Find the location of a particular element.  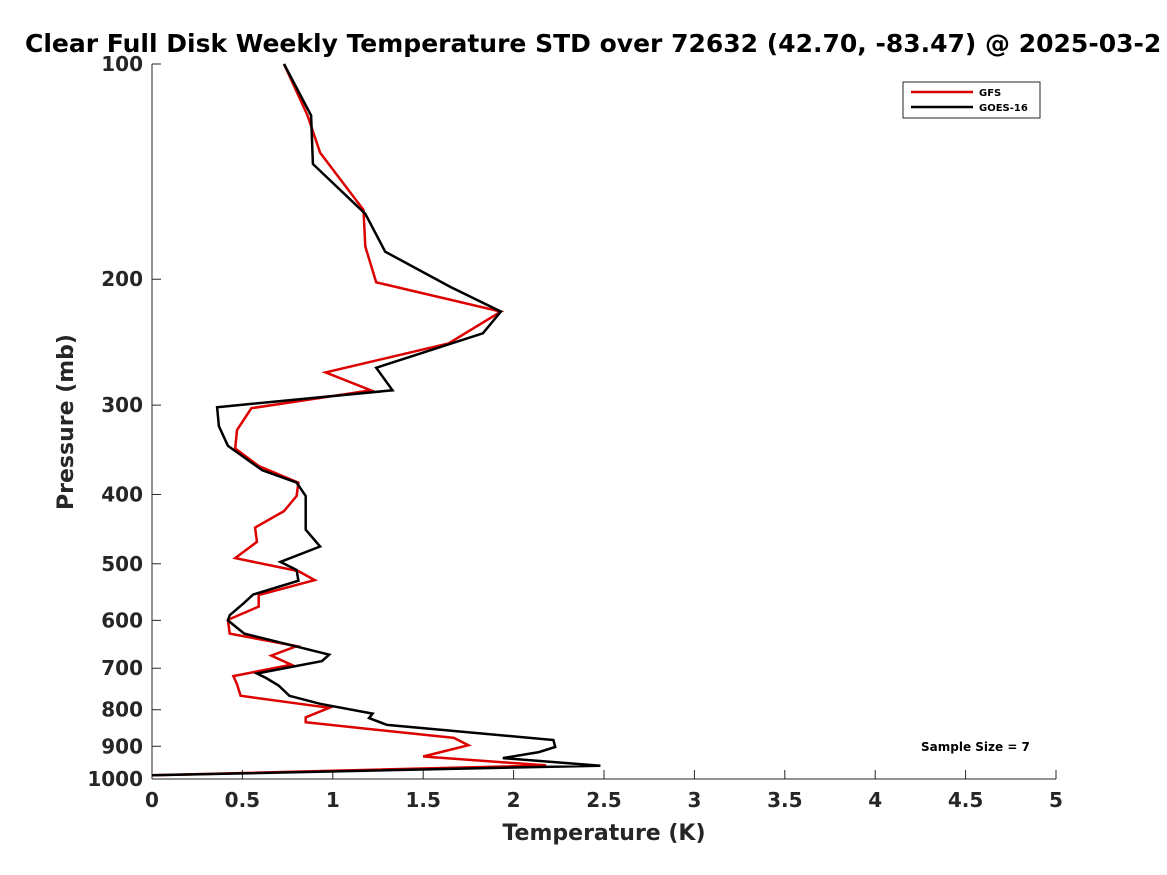

y-tick-label: 500 is located at coordinates (122, 564).